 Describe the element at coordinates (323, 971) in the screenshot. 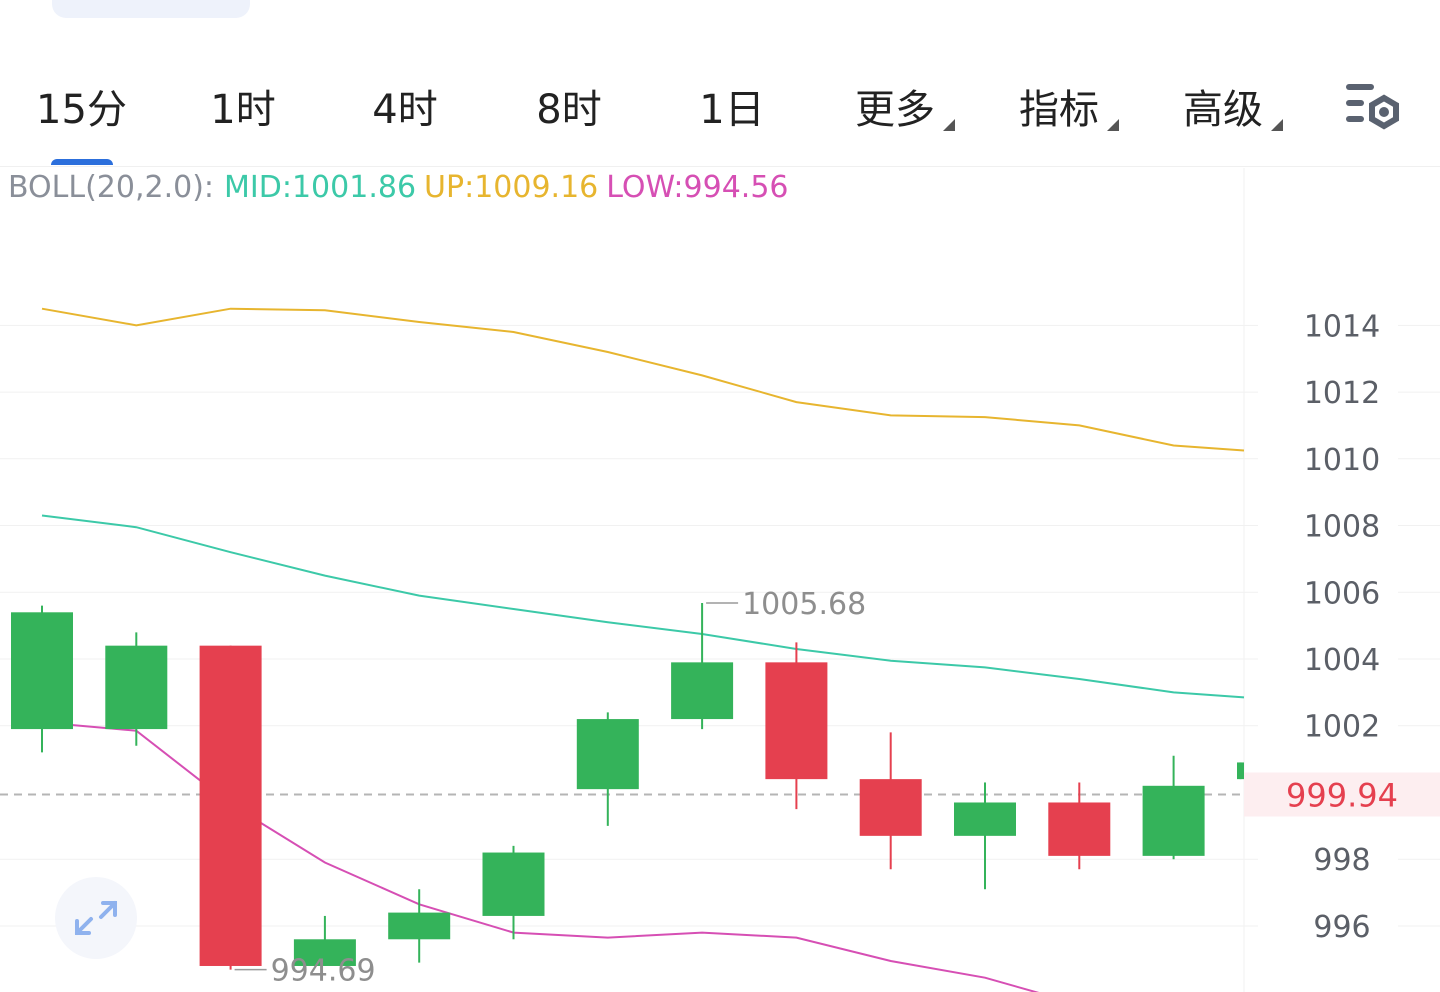

I see `min-price-label: 994.69` at that location.